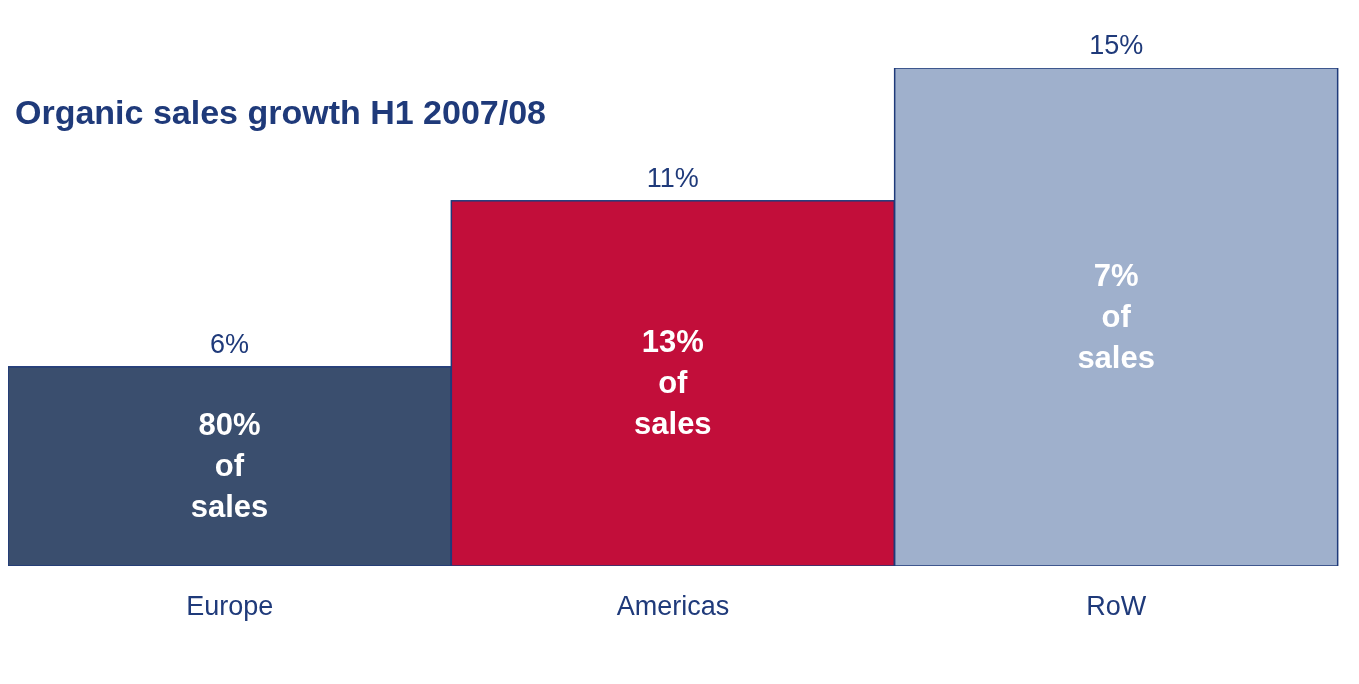 Image resolution: width=1359 pixels, height=684 pixels. Describe the element at coordinates (673, 383) in the screenshot. I see `annotation: 13% of sales` at that location.